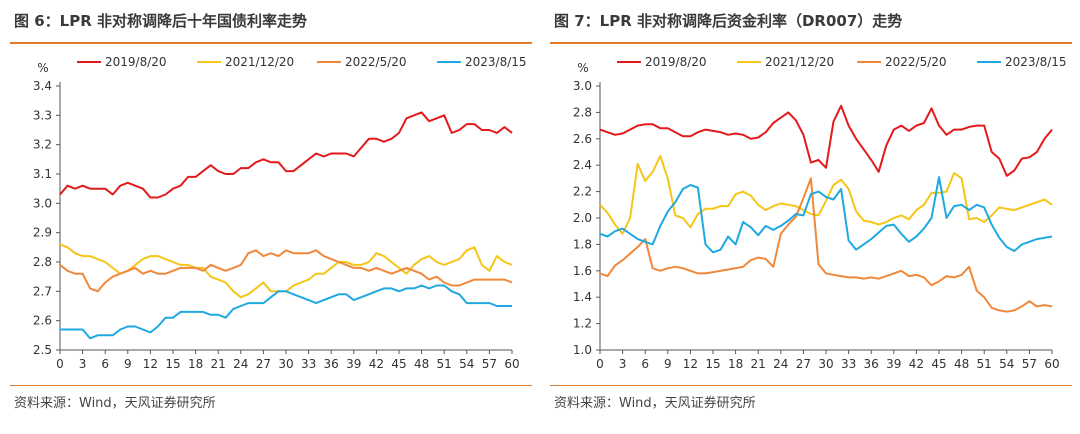 The width and height of the screenshot is (1080, 434). I want to click on y-tick-label: 1.6, so click(582, 271).